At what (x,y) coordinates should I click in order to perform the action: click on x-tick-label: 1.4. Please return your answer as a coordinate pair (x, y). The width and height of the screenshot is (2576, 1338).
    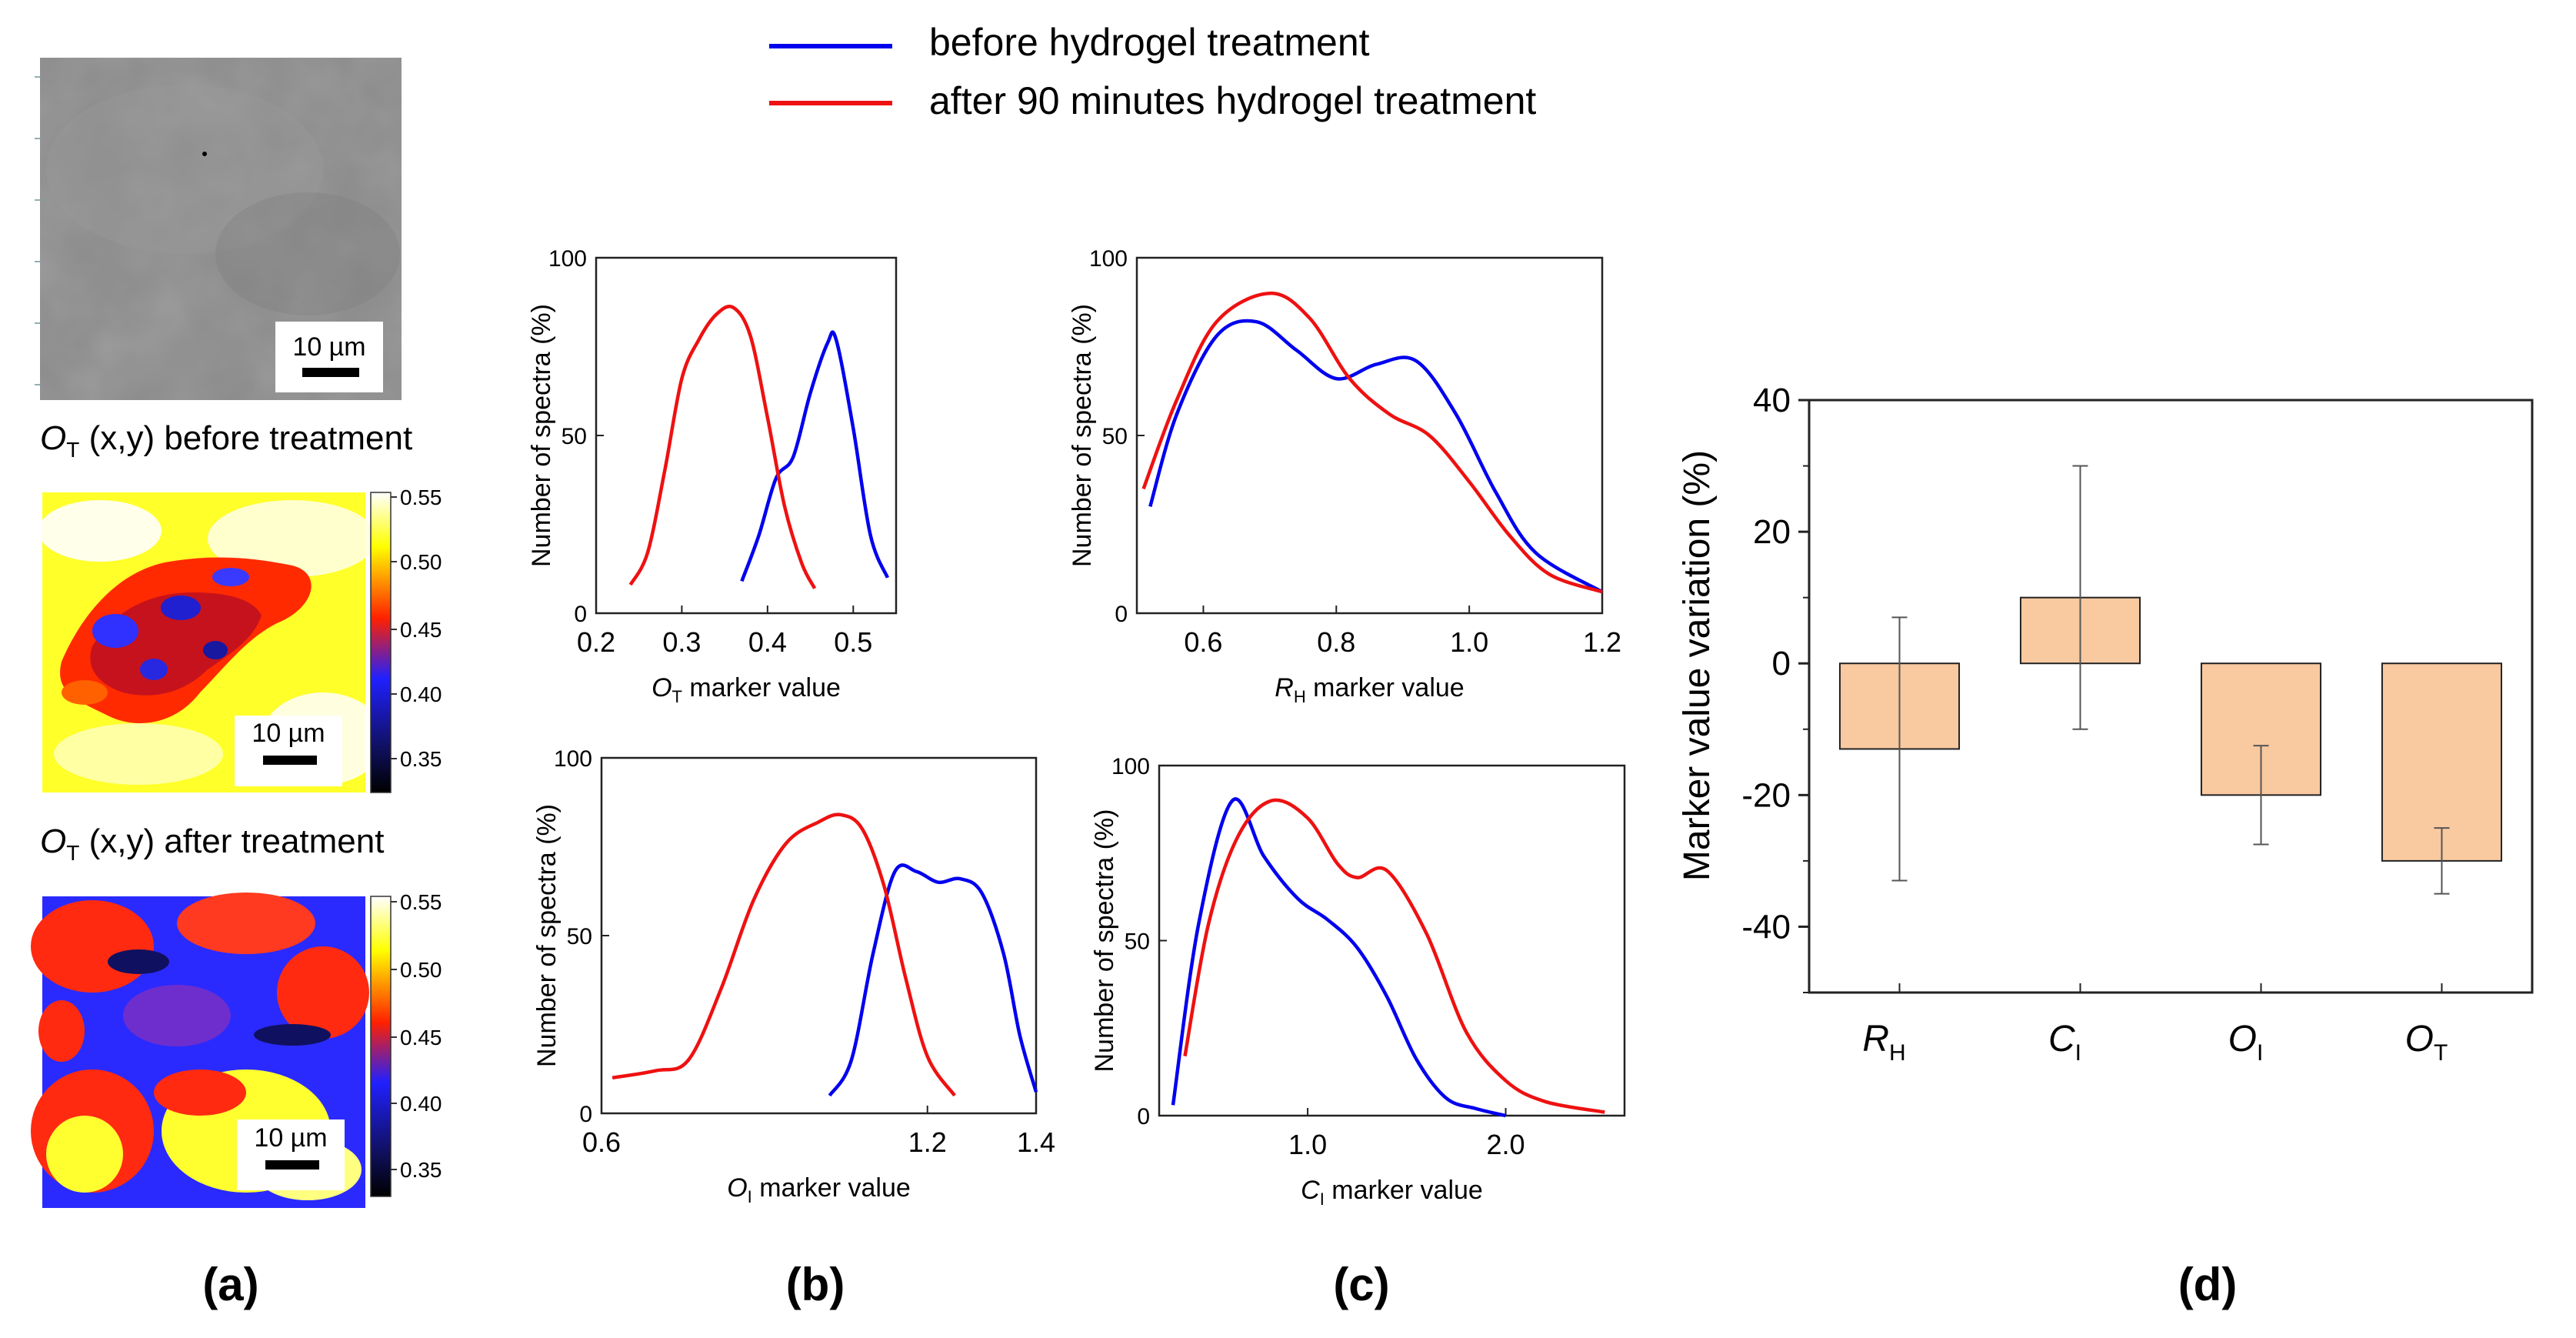
    Looking at the image, I should click on (1036, 1142).